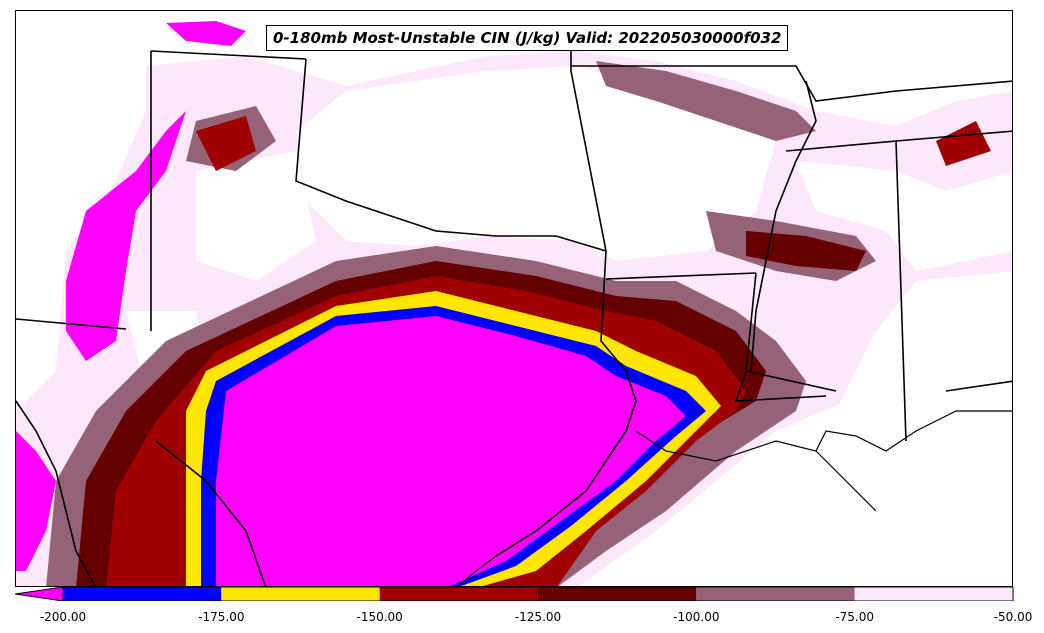  I want to click on colorbar-tick-label: -175.00, so click(221, 617).